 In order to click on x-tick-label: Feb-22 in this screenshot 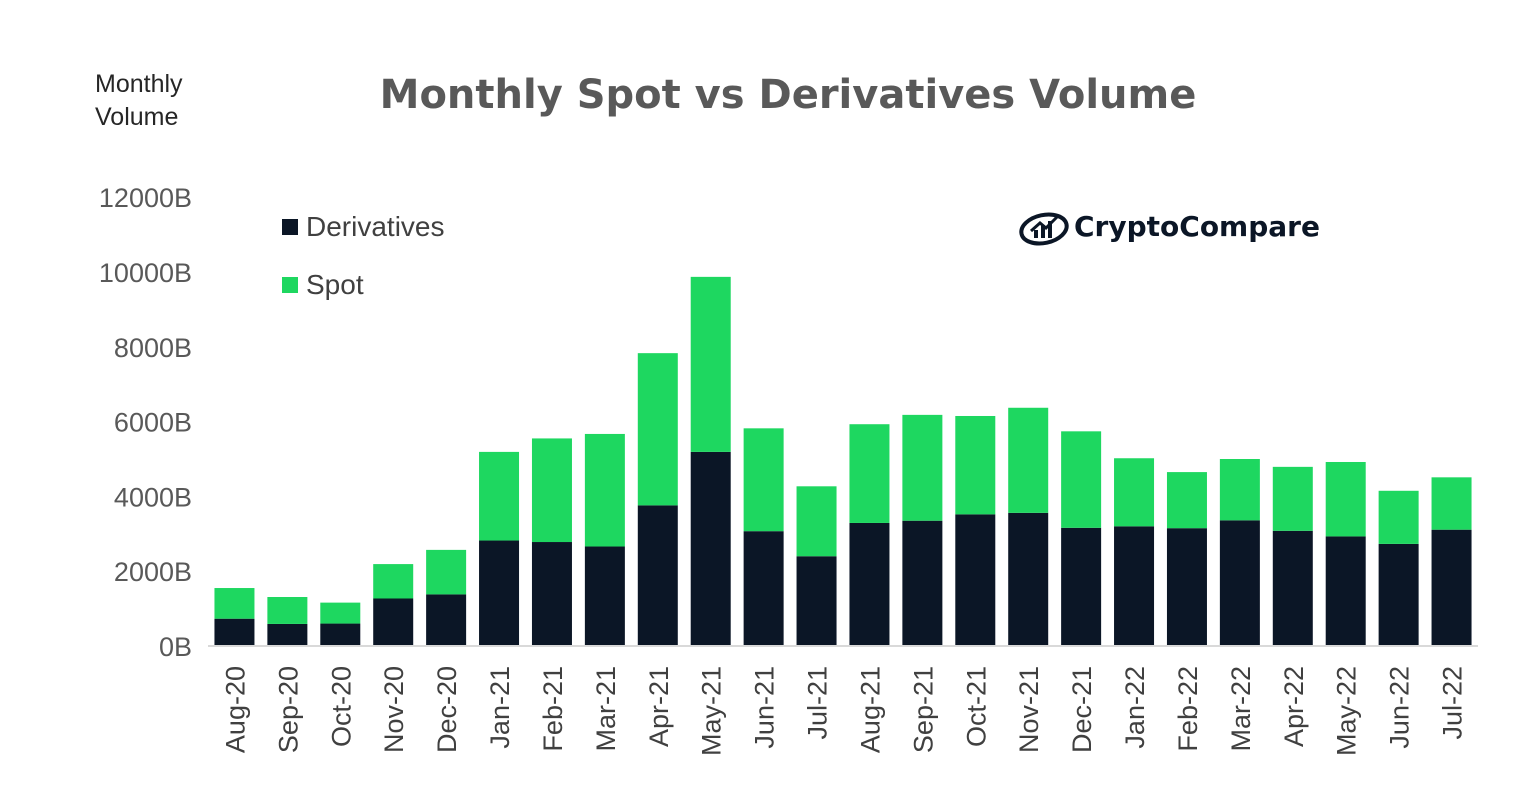, I will do `click(1188, 709)`.